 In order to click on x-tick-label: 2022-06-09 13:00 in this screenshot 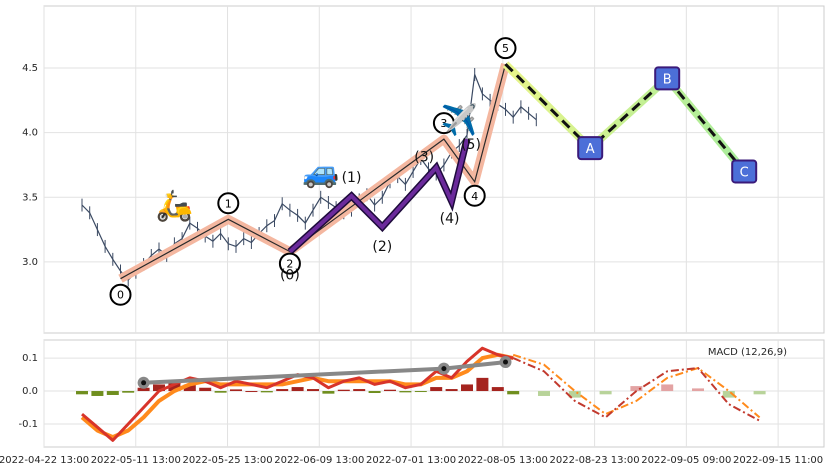, I will do `click(319, 460)`.